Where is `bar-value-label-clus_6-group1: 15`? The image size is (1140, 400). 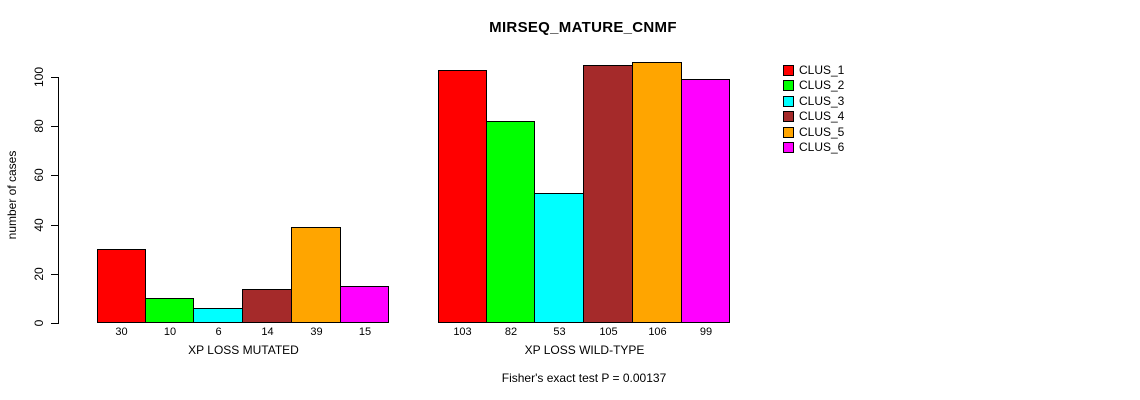 bar-value-label-clus_6-group1: 15 is located at coordinates (365, 332).